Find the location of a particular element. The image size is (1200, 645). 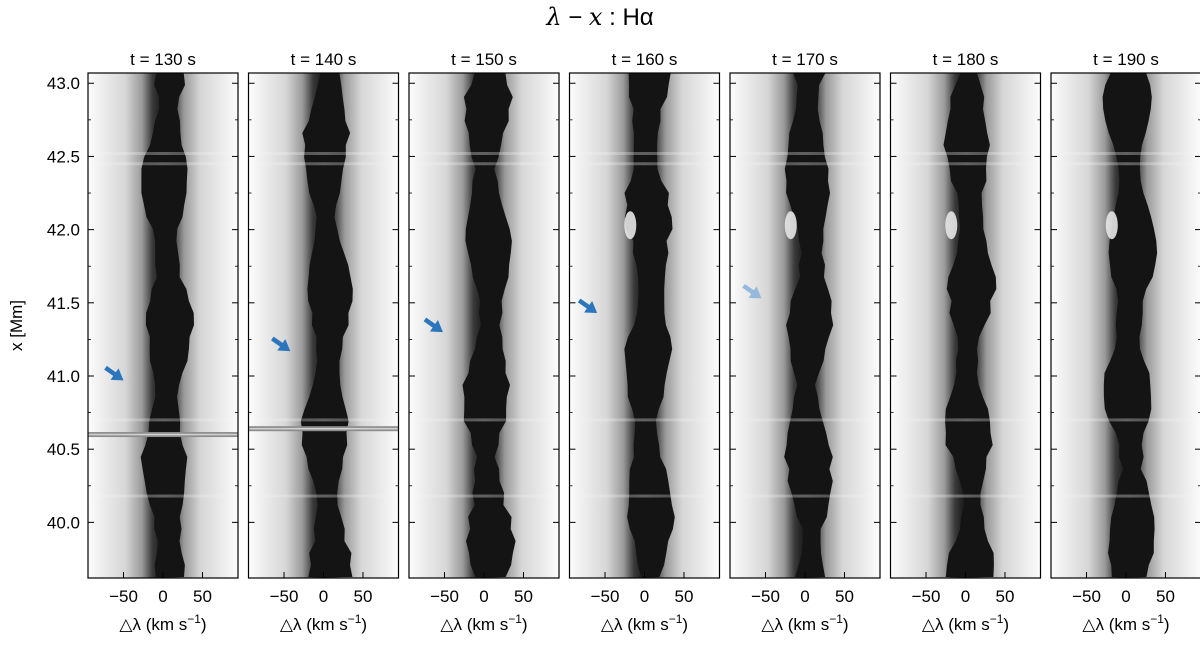

y-tick-label: 42.5 is located at coordinates (63, 156).